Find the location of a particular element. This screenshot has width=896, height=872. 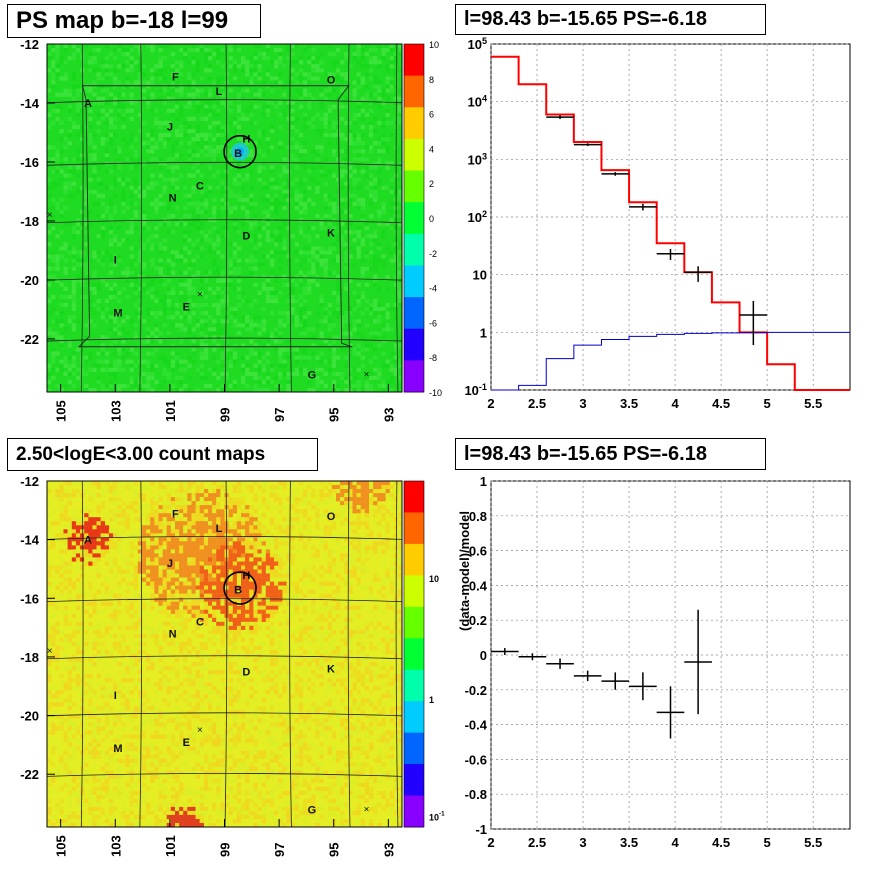

grid-parallel is located at coordinates (224, 221).